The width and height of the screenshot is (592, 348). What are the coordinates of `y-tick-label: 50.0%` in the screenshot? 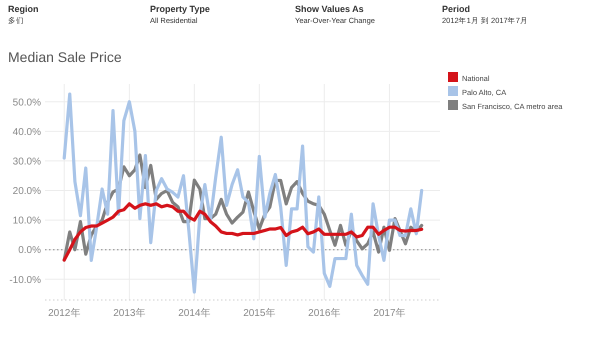 It's located at (27, 102).